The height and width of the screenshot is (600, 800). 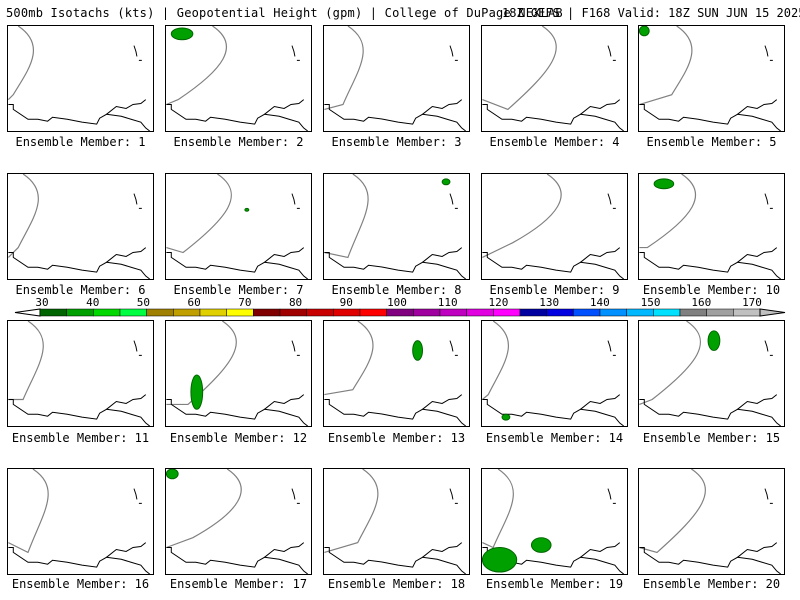 What do you see at coordinates (711, 142) in the screenshot?
I see `member-label: Ensemble Member: 5` at bounding box center [711, 142].